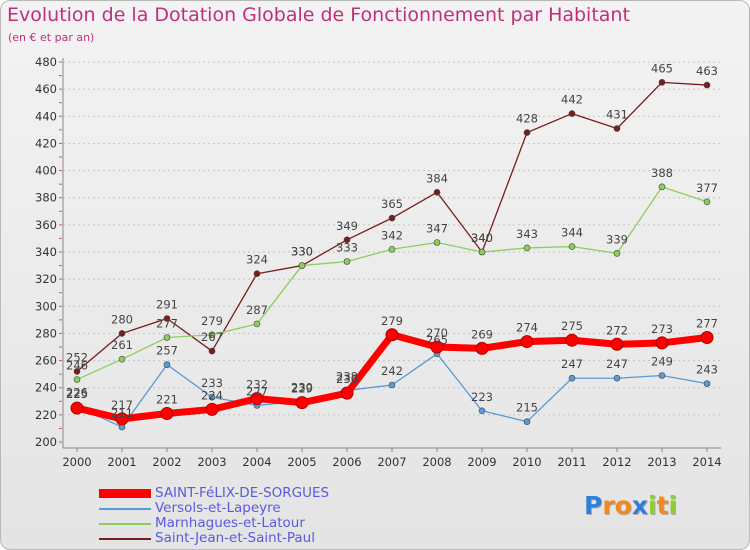 Image resolution: width=750 pixels, height=550 pixels. What do you see at coordinates (662, 505) in the screenshot?
I see `logo-letter: t` at bounding box center [662, 505].